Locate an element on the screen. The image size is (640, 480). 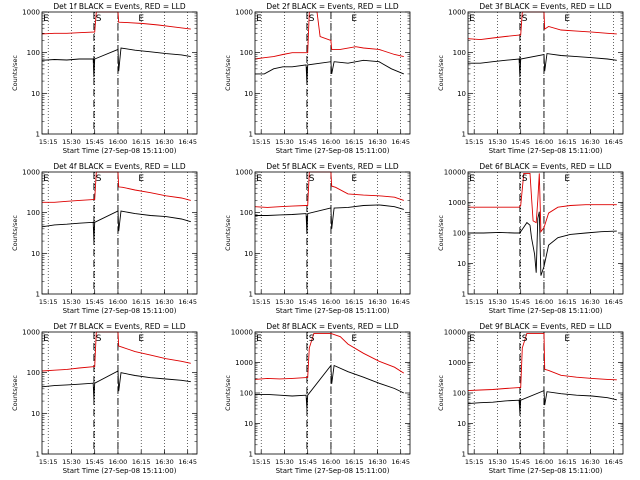
panel-title: Det 5f BLACK = Events, RED = LLD is located at coordinates (332, 166).